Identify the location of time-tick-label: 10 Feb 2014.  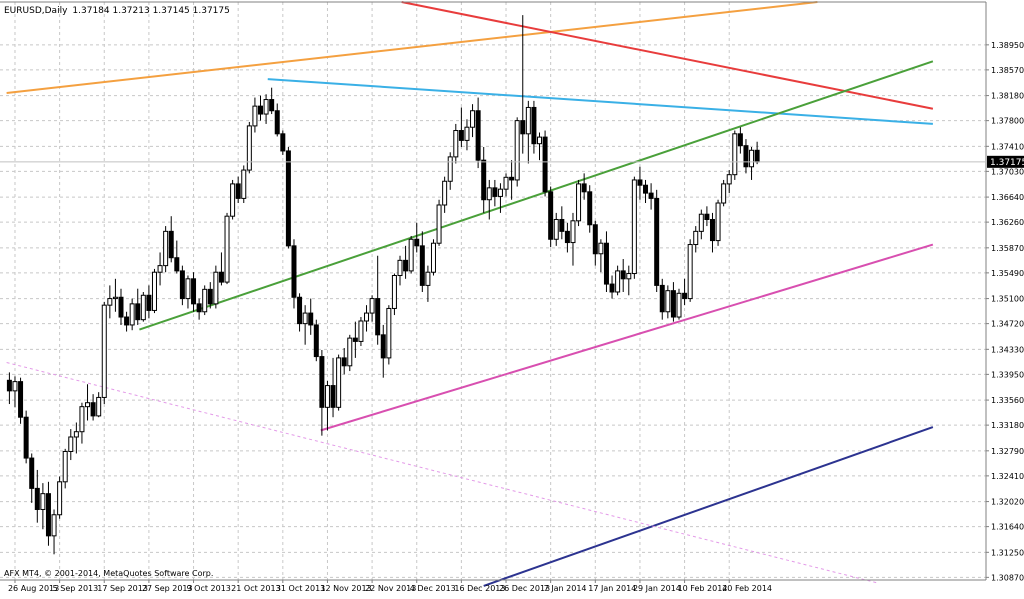
(703, 588).